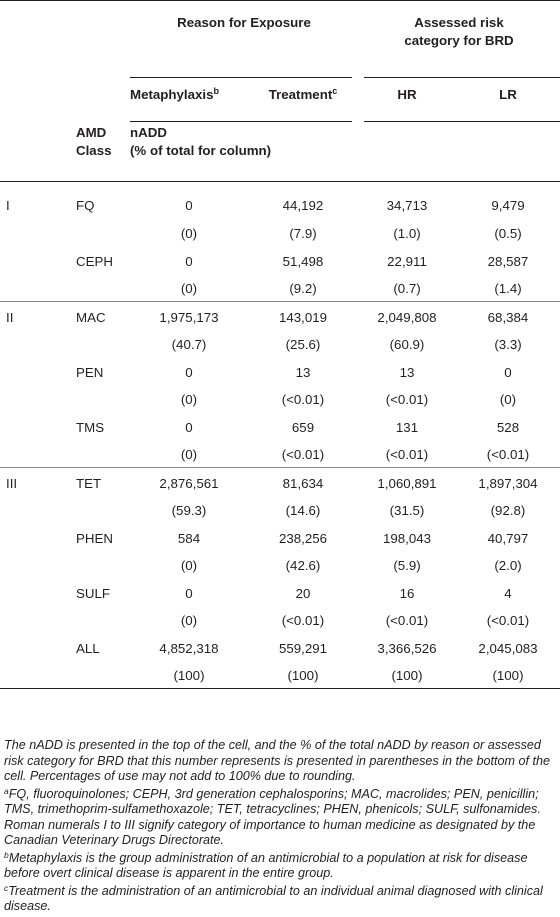 The width and height of the screenshot is (560, 917). Describe the element at coordinates (280, 261) in the screenshot. I see `table-row: CEPH 0 51,498 22,911 28,587` at that location.